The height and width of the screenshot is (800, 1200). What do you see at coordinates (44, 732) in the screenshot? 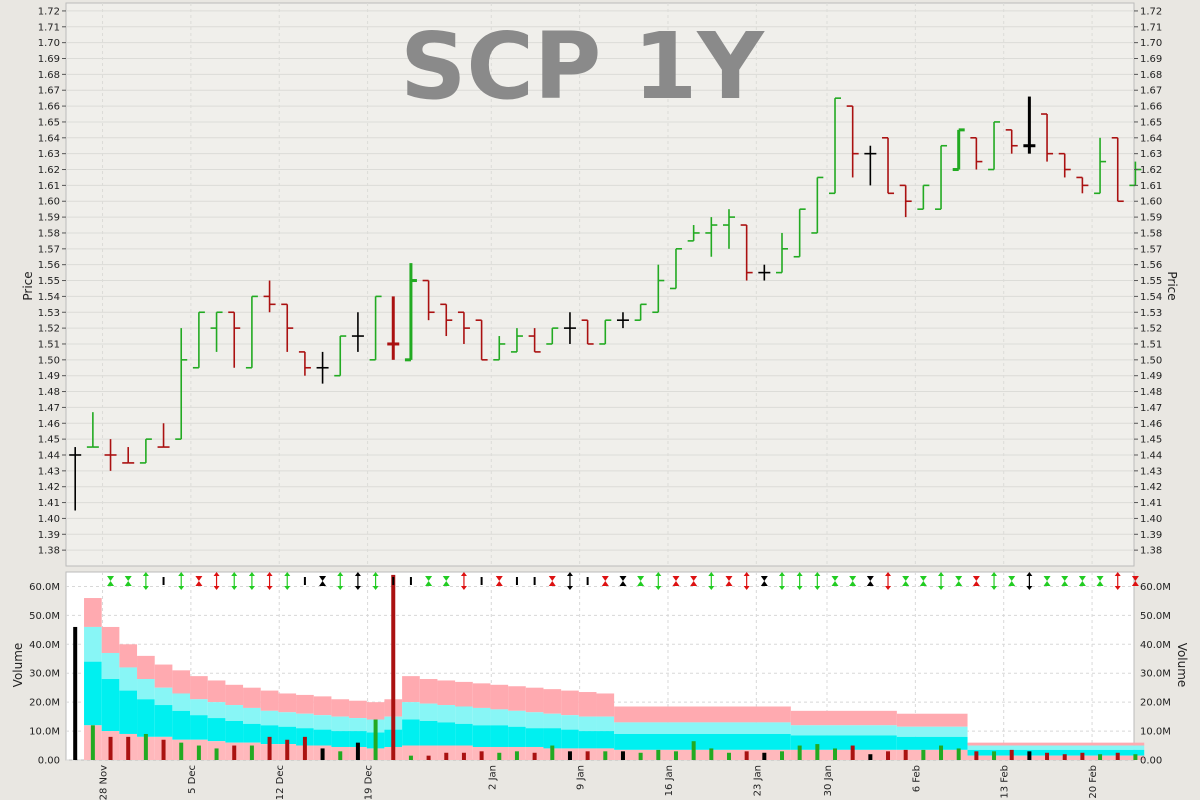
I see `volume-tick-label: 10.0M` at bounding box center [44, 732].